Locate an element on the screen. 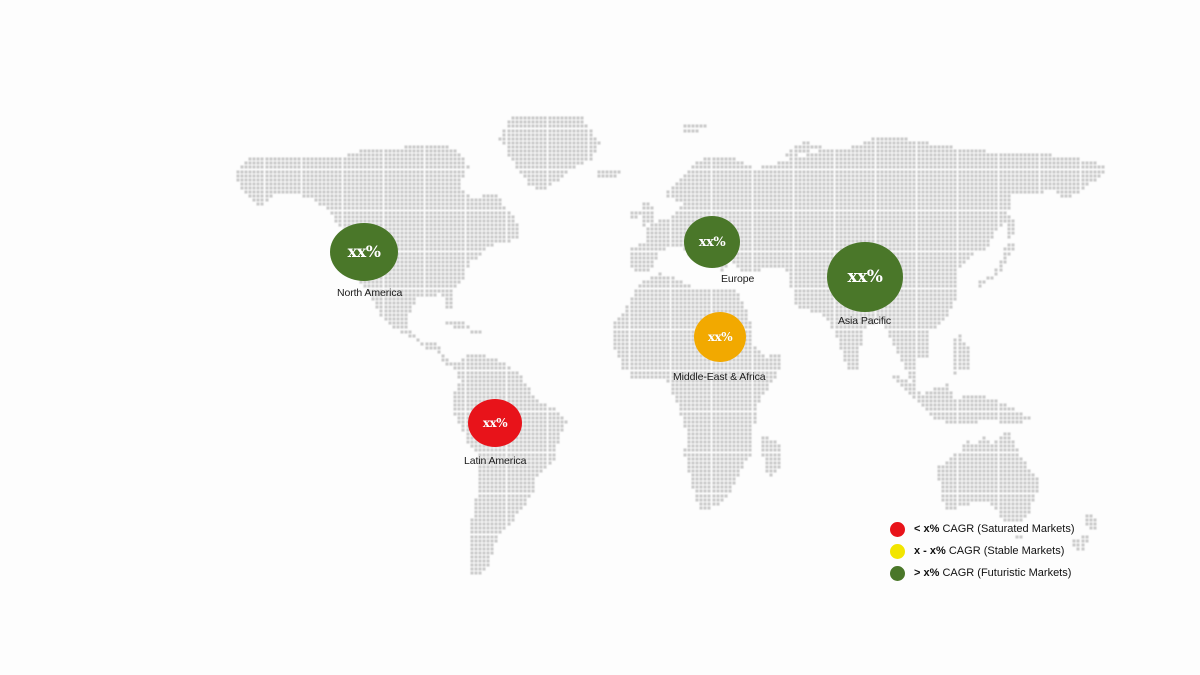 The width and height of the screenshot is (1200, 675). legend-label: x - x% CAGR (Stable Markets) is located at coordinates (989, 551).